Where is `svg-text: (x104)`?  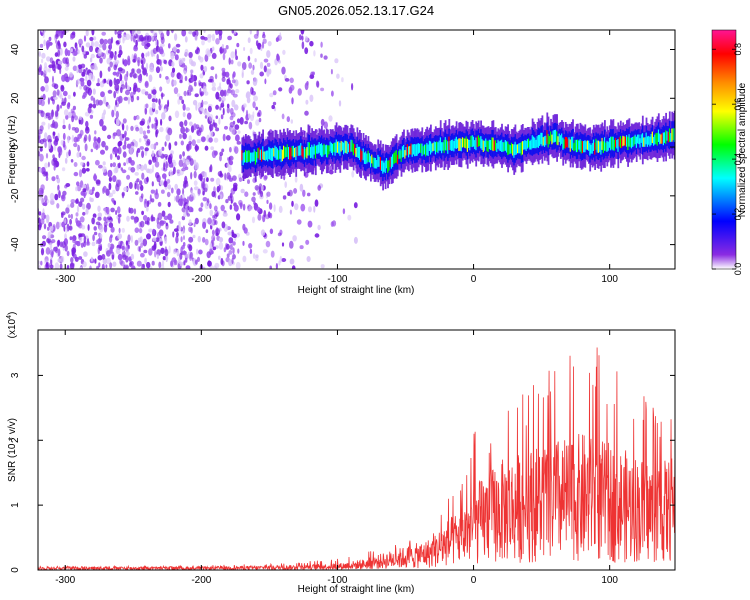
svg-text: (x104) is located at coordinates (12, 325).